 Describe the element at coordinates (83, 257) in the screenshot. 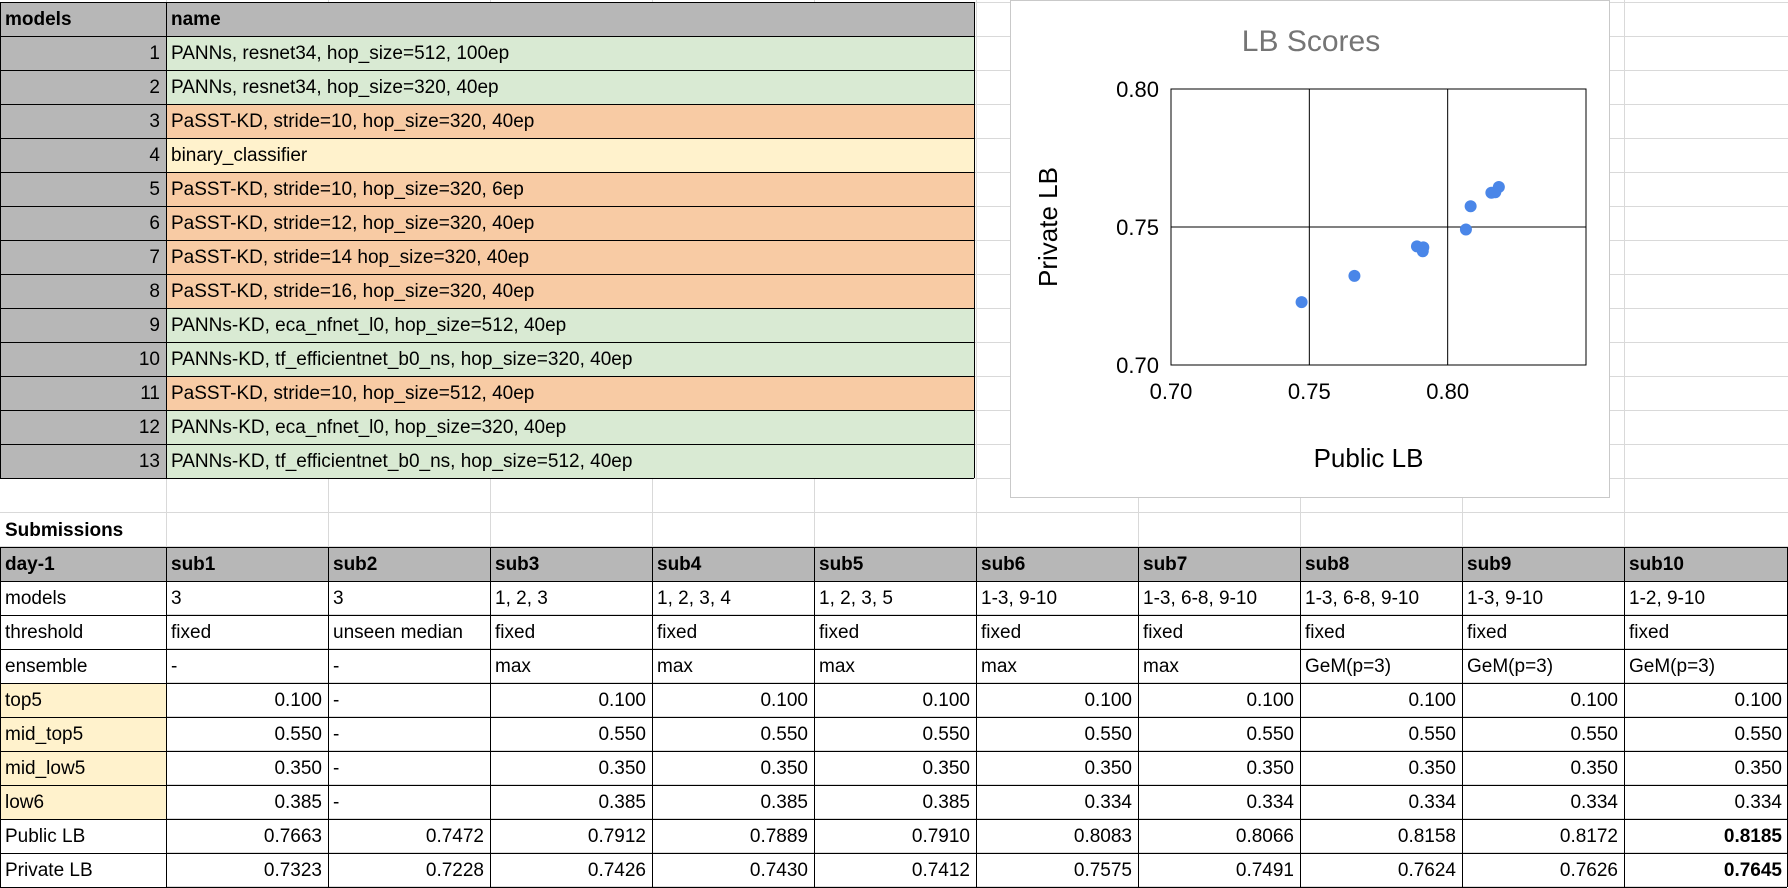

I see `model-id-cell: 7` at that location.